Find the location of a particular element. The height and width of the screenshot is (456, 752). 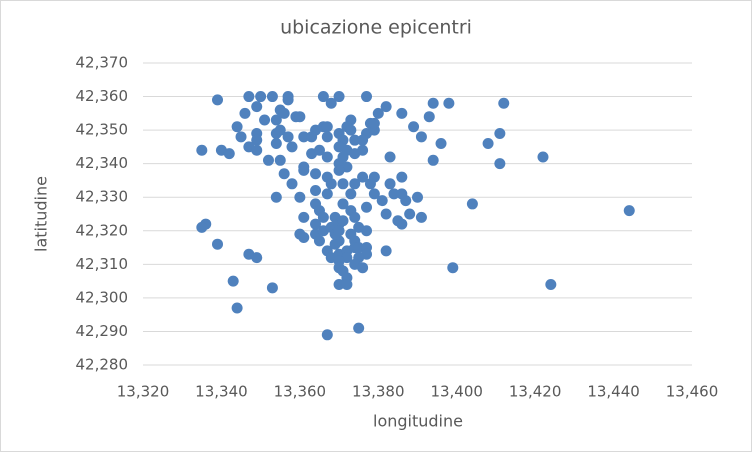

x-tick-label: 13,400 is located at coordinates (456, 392).